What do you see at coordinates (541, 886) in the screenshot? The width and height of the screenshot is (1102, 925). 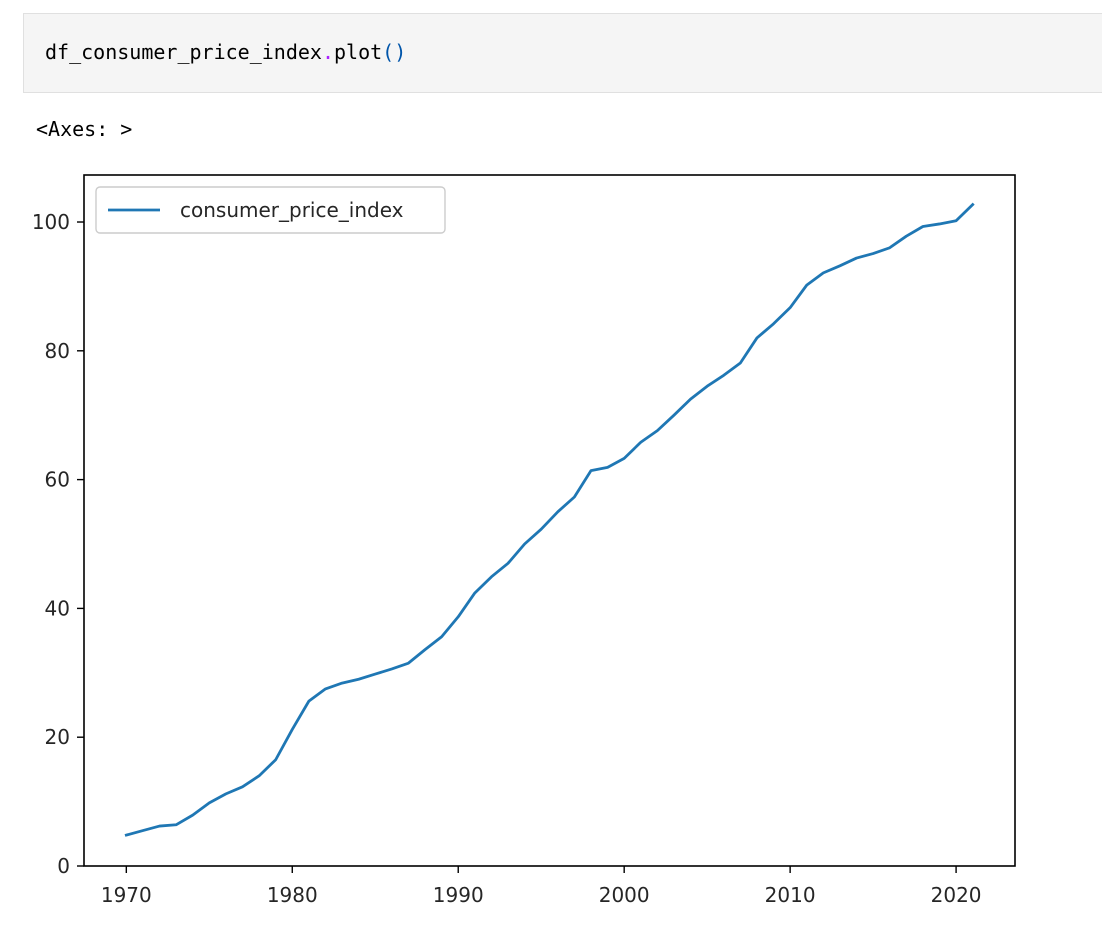 I see `x-axis: 1970 1980 1990 2000 2010 2020` at bounding box center [541, 886].